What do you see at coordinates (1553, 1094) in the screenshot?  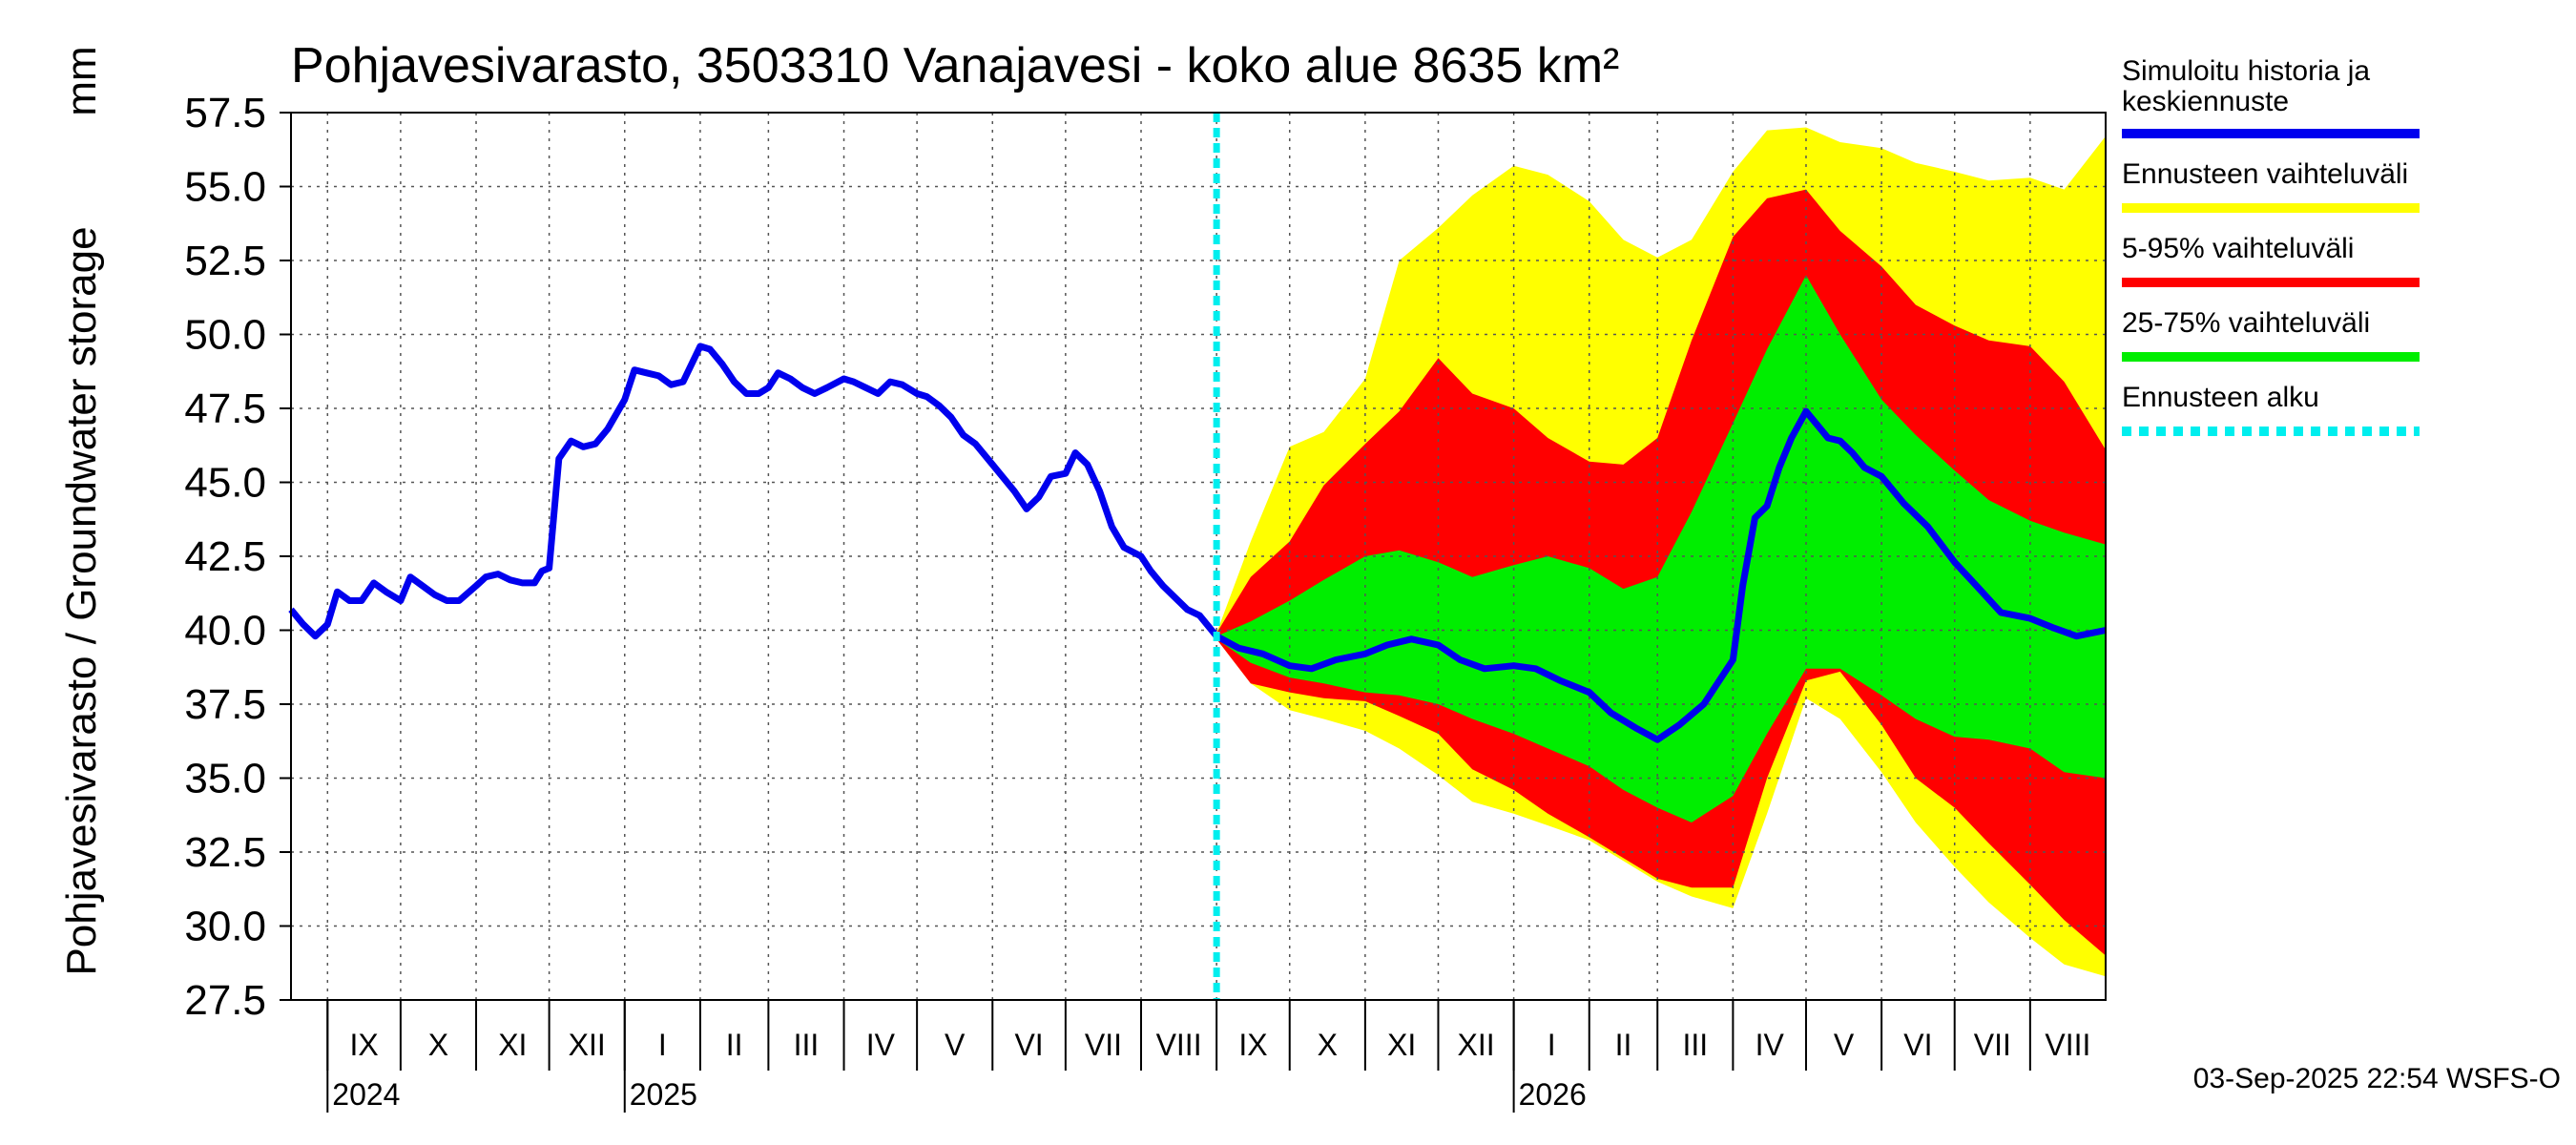 I see `year-label: 2026` at bounding box center [1553, 1094].